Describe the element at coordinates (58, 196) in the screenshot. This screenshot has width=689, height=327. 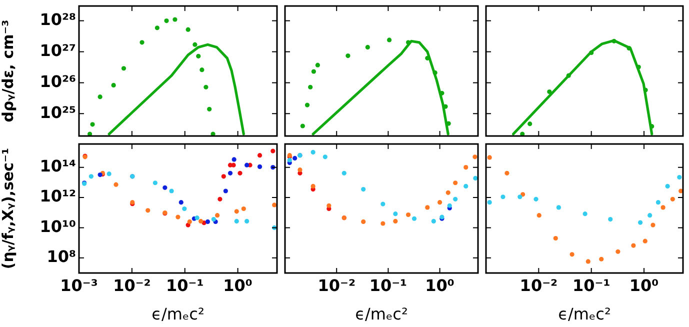
I see `y-tick-label: 10¹²` at that location.